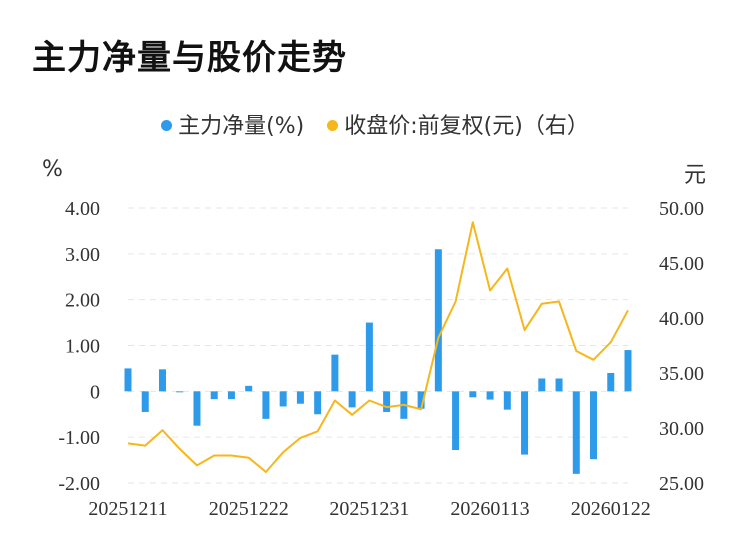 This screenshot has width=750, height=558. I want to click on left-tick-label: 0, so click(95, 392).